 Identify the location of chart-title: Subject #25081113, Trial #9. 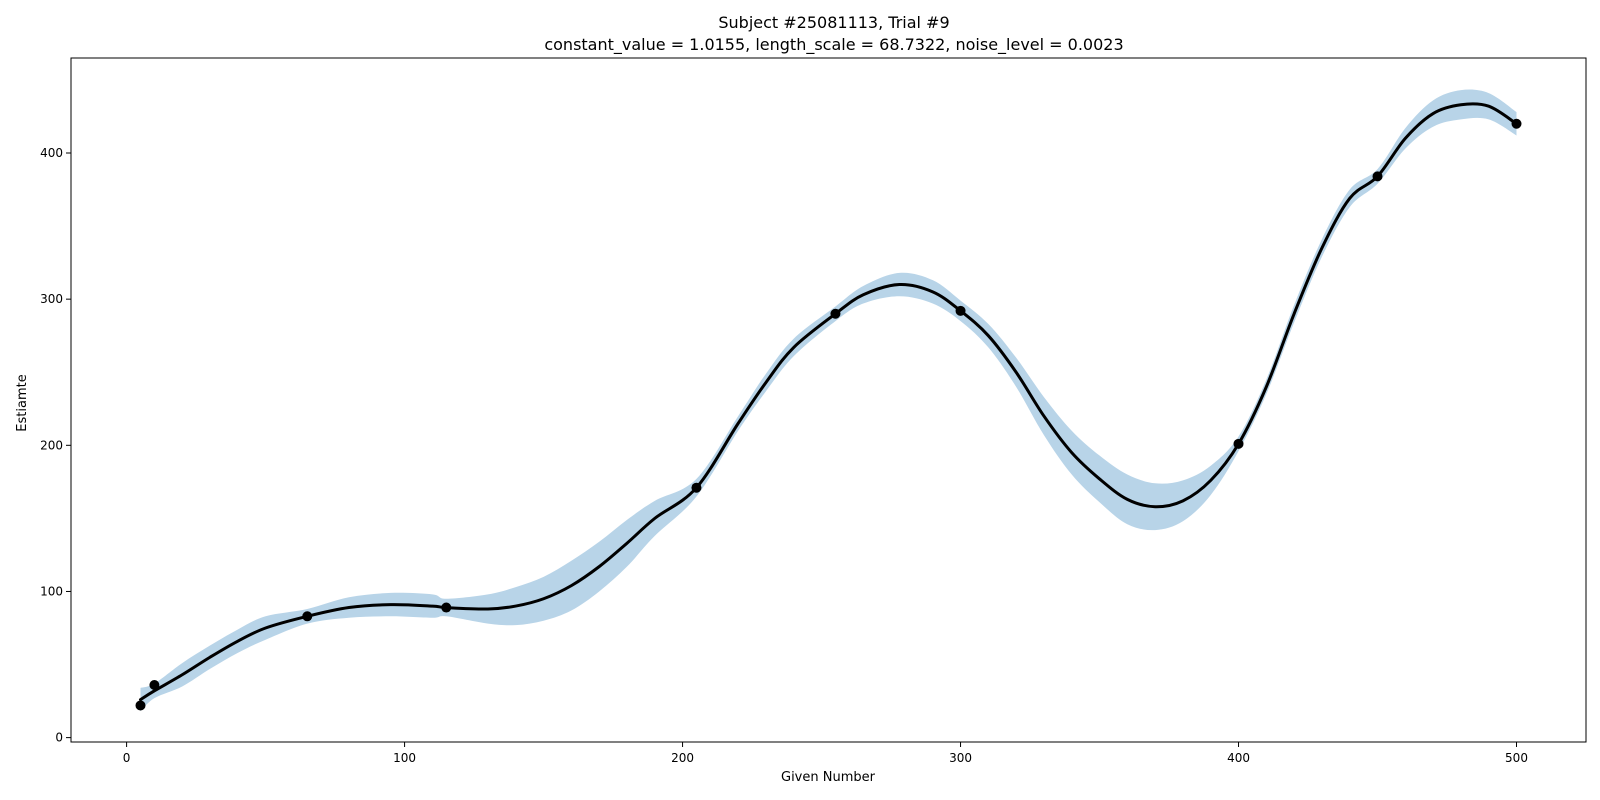
(833, 22).